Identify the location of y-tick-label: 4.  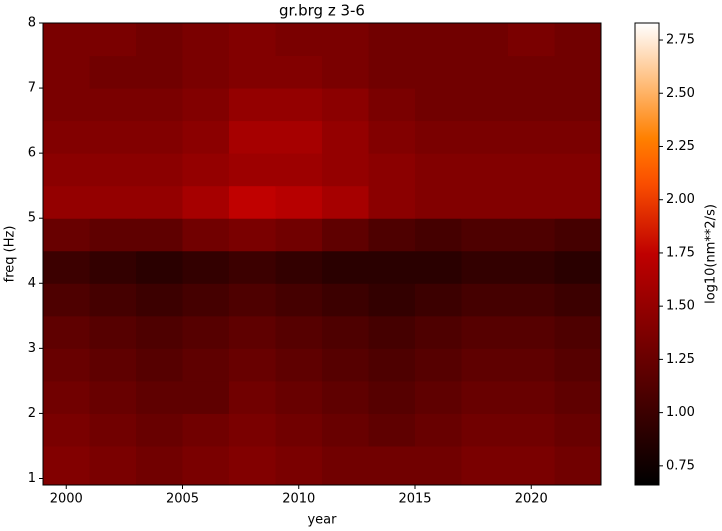
(32, 283).